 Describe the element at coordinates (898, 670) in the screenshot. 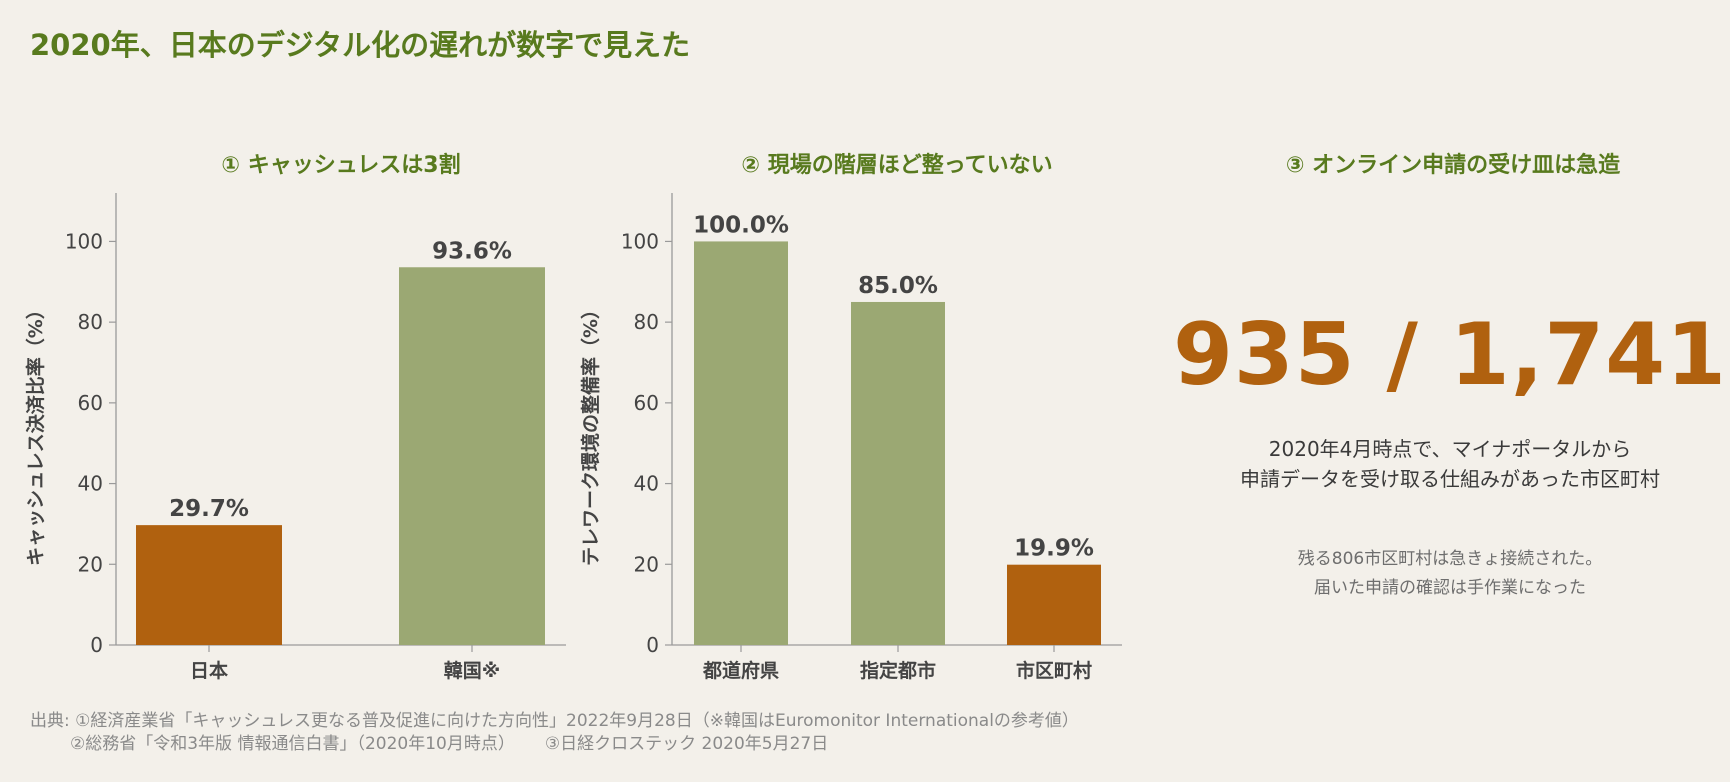

I see `c2-x-tick-label: 指定都市` at that location.